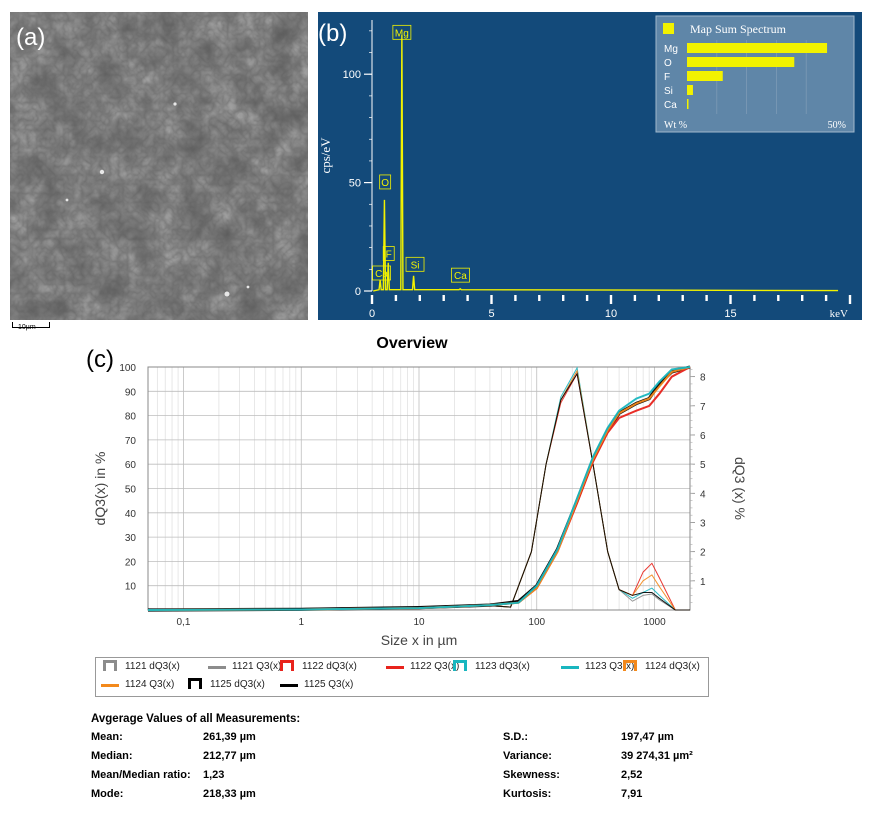 This screenshot has height=821, width=872. Describe the element at coordinates (131, 538) in the screenshot. I see `psd-y-tick-label: 30` at that location.